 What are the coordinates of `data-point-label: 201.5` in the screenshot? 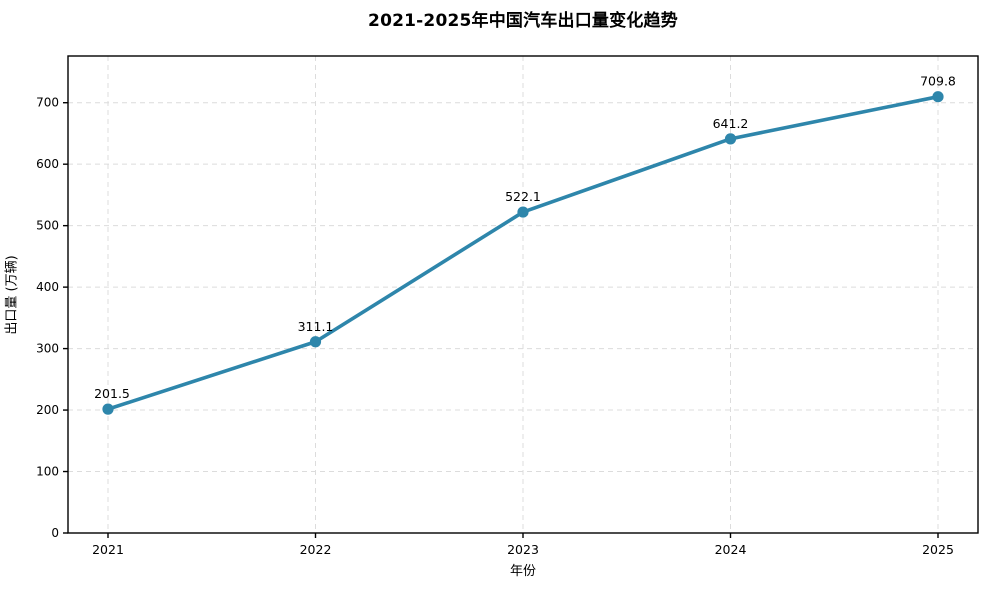 It's located at (112, 393).